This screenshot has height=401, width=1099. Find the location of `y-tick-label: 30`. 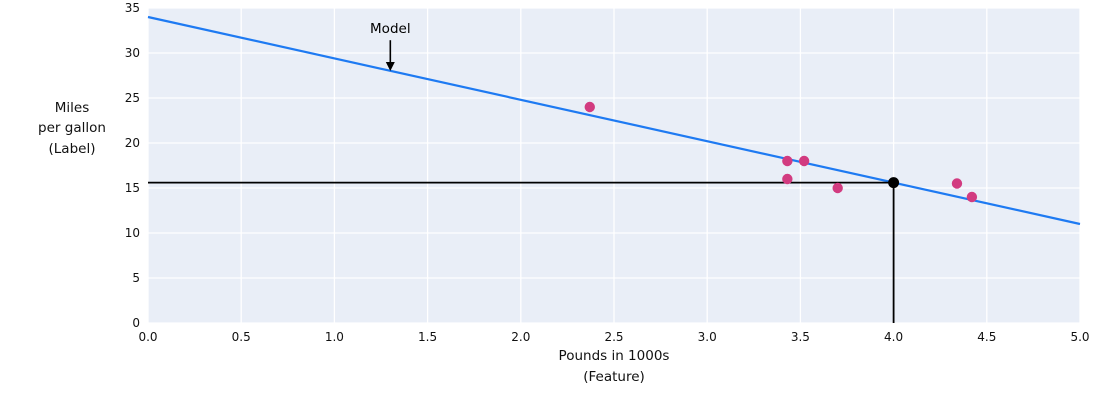

y-tick-label: 30 is located at coordinates (132, 53).